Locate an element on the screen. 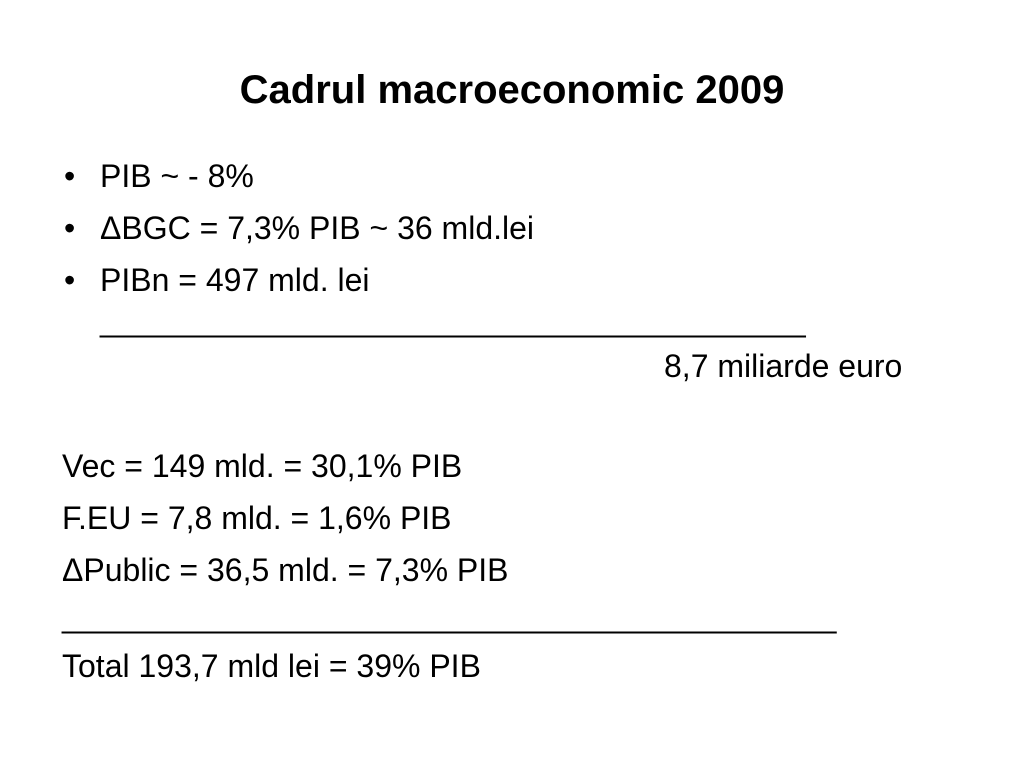 The width and height of the screenshot is (1024, 768). bullet-item: • PIB ~ - 8% is located at coordinates (297, 176).